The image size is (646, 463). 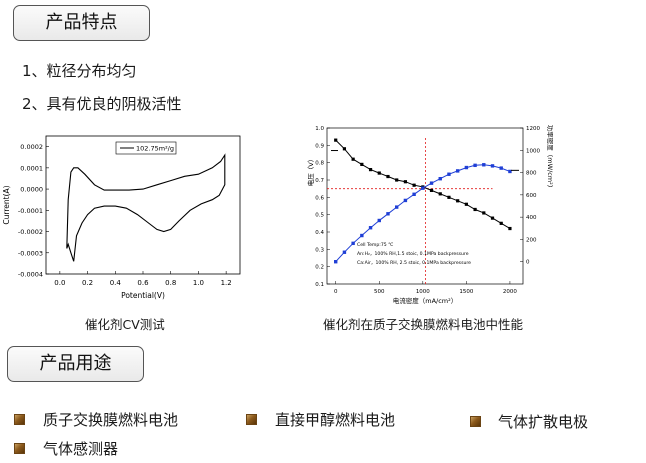 What do you see at coordinates (423, 292) in the screenshot?
I see `x-tick-label: 1000` at bounding box center [423, 292].